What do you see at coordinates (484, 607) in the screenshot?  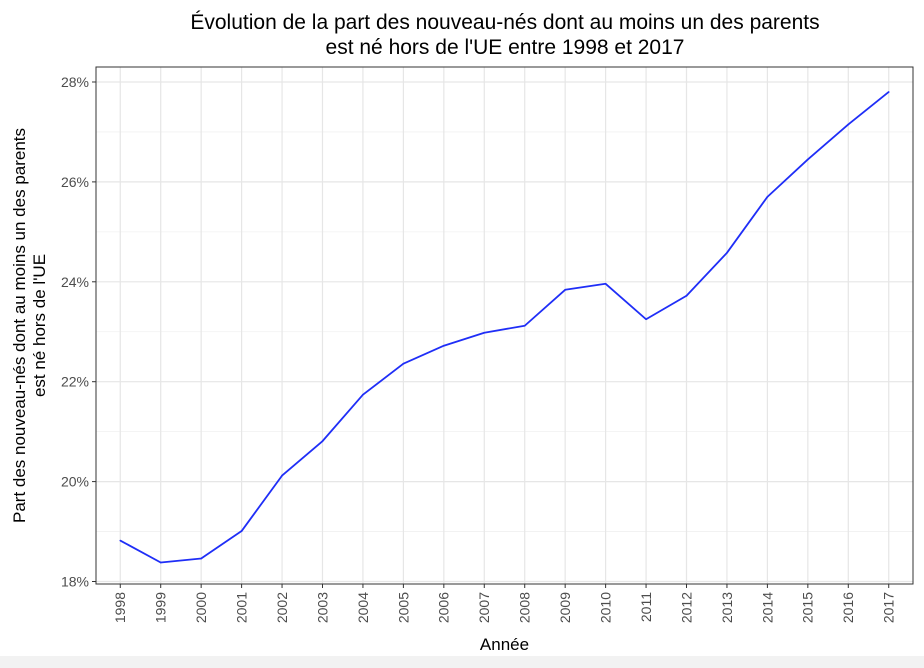 I see `x-tick-label: 2007` at bounding box center [484, 607].